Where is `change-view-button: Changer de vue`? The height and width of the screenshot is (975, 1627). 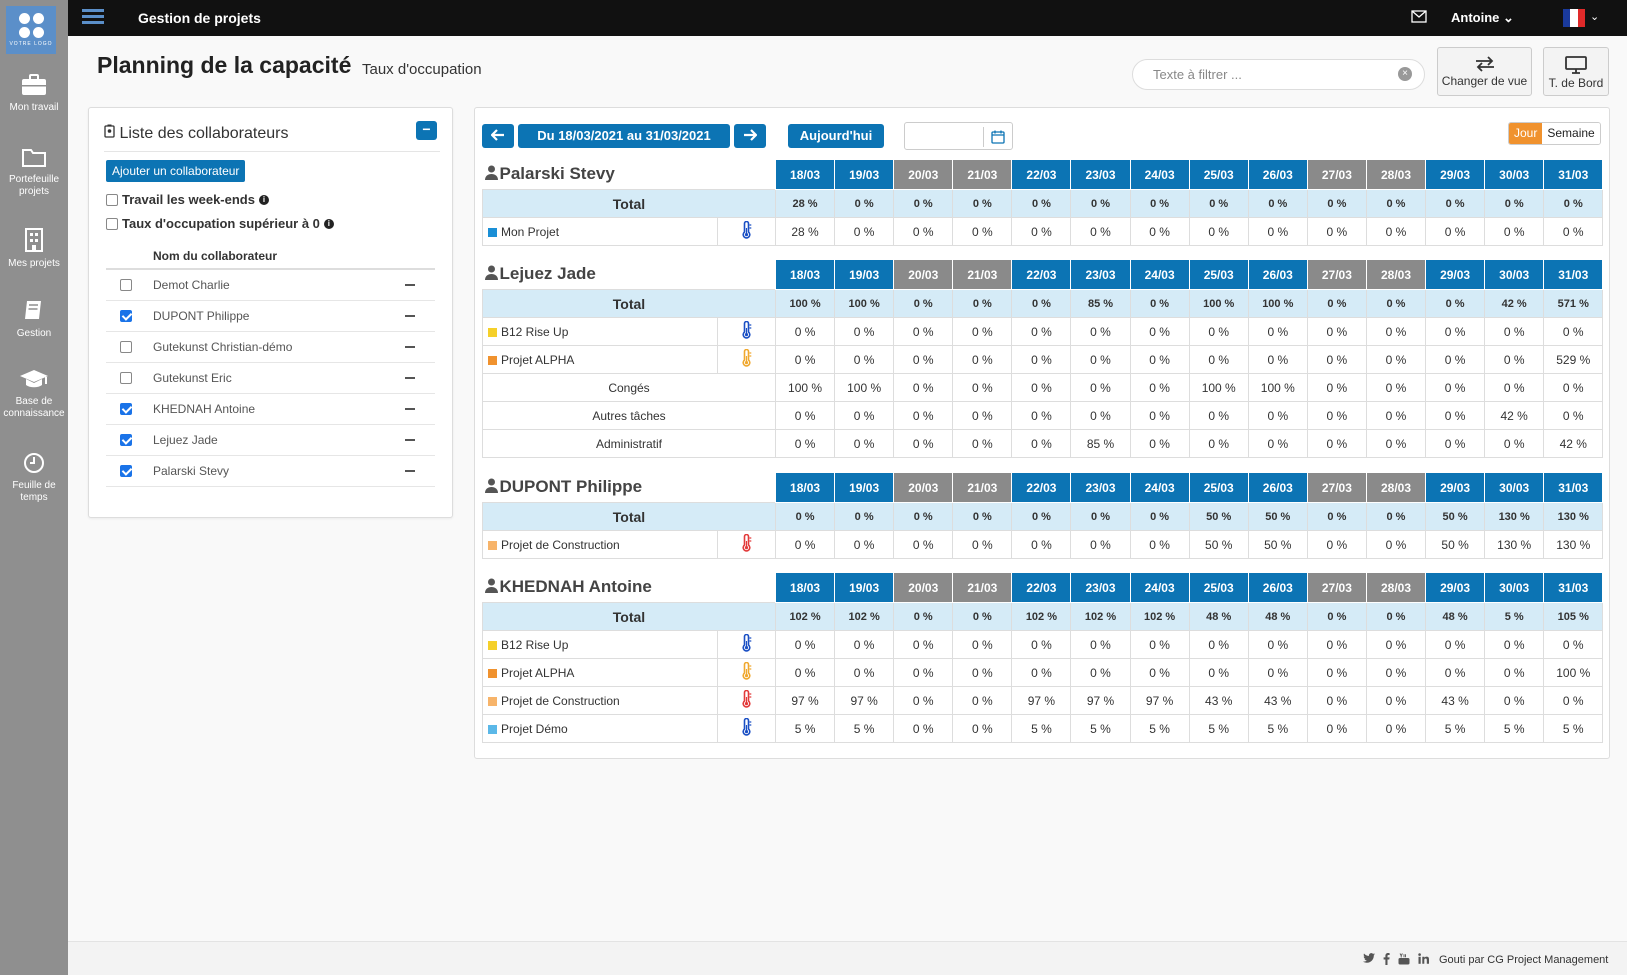 change-view-button: Changer de vue is located at coordinates (1484, 71).